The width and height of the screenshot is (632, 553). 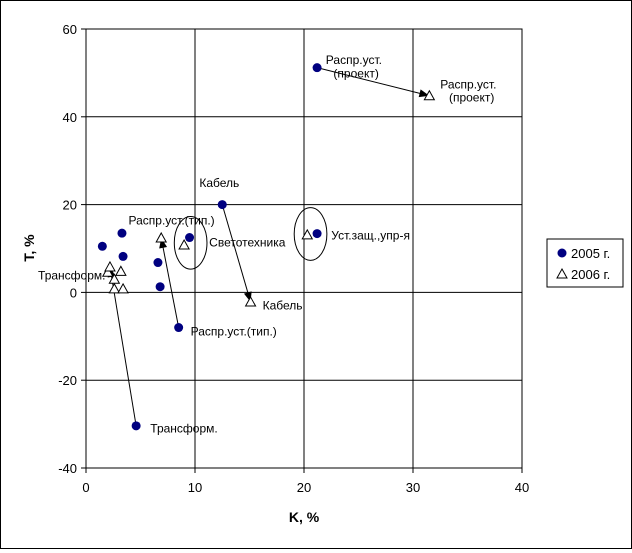 What do you see at coordinates (370, 236) in the screenshot?
I see `annotation-label: Уст.защ.,упр-я` at bounding box center [370, 236].